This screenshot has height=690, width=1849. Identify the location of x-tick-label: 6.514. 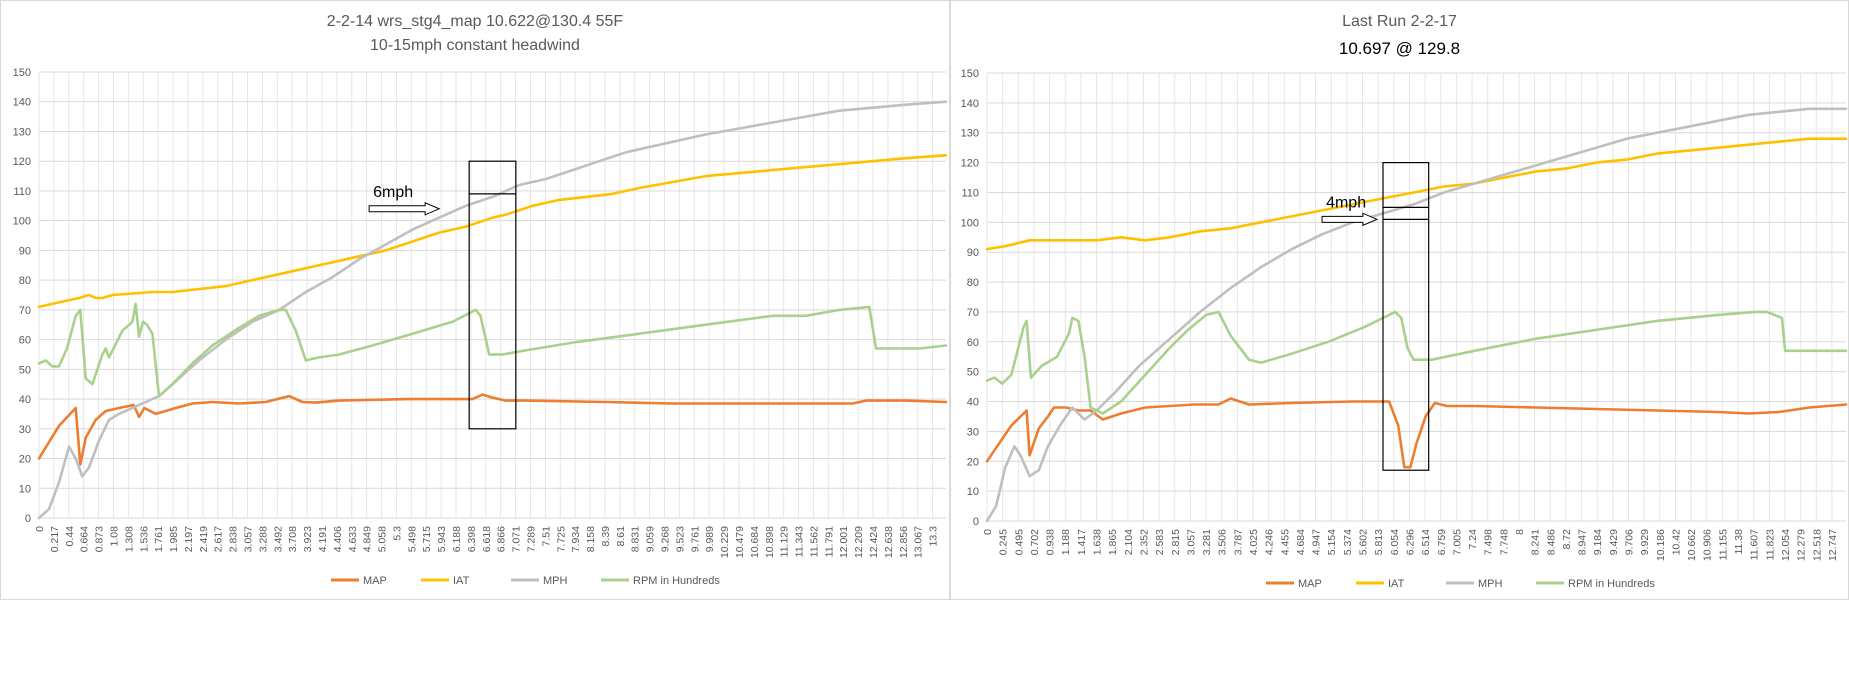
(1426, 542).